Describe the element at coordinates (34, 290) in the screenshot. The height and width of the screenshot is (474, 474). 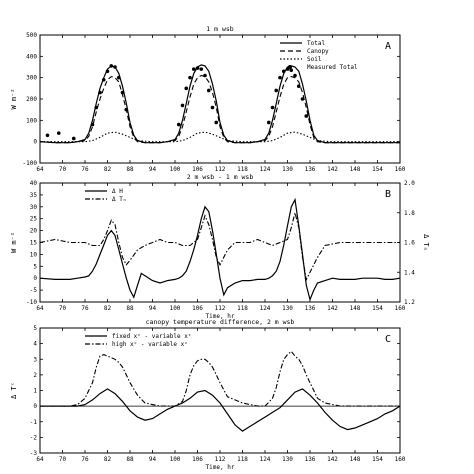
I see `y-tick-label: -5` at that location.